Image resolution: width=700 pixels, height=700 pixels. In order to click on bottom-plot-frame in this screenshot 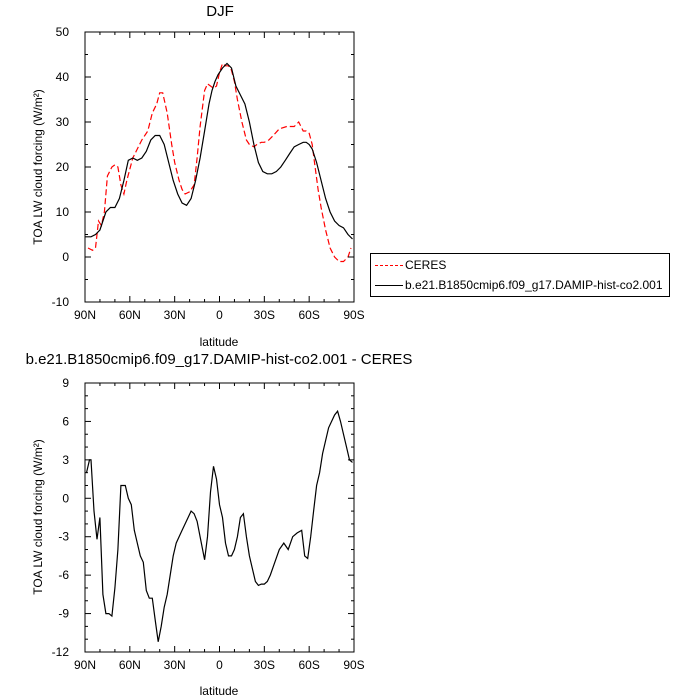, I will do `click(219, 517)`.